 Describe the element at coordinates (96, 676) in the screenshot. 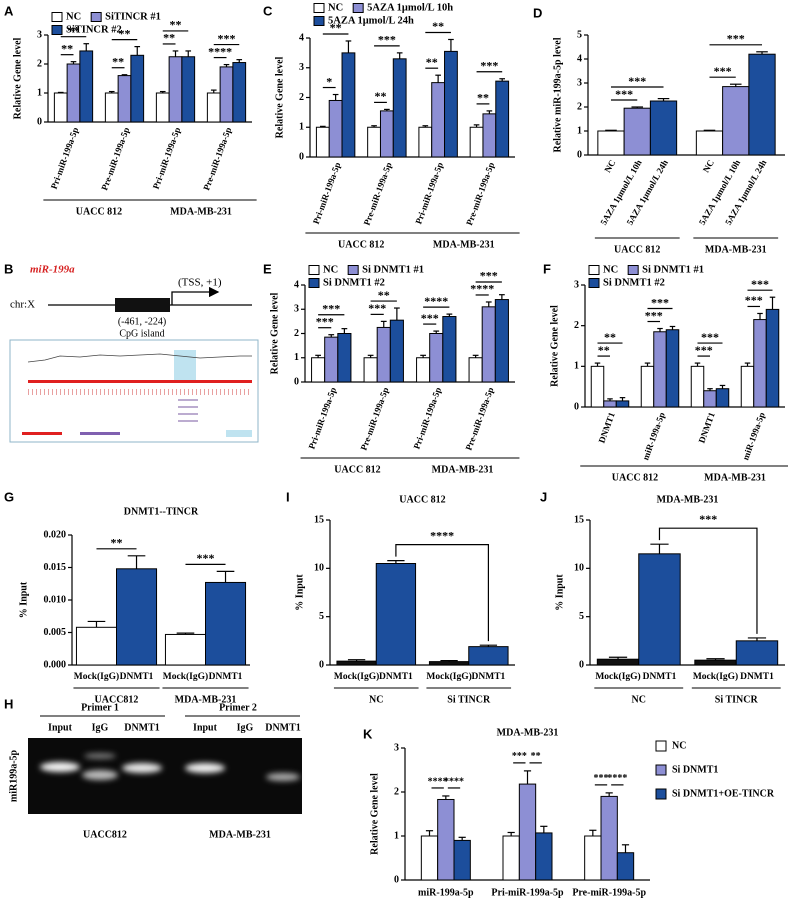

I see `bar-label: Mock(IgG)` at that location.